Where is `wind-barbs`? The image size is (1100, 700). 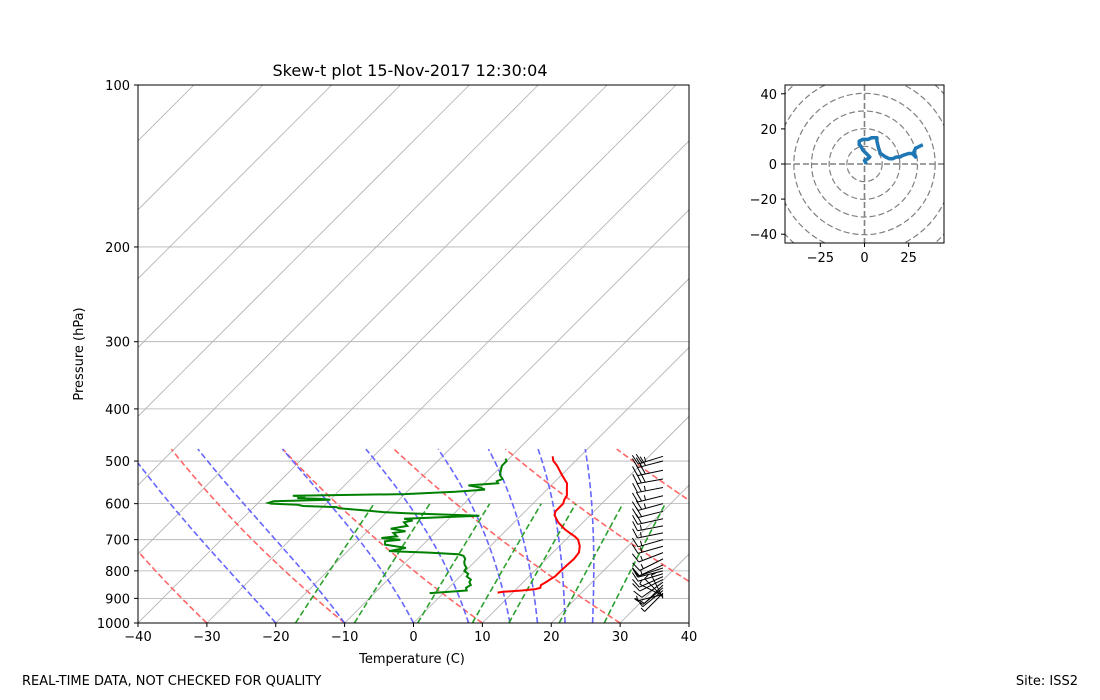
wind-barbs is located at coordinates (647, 532).